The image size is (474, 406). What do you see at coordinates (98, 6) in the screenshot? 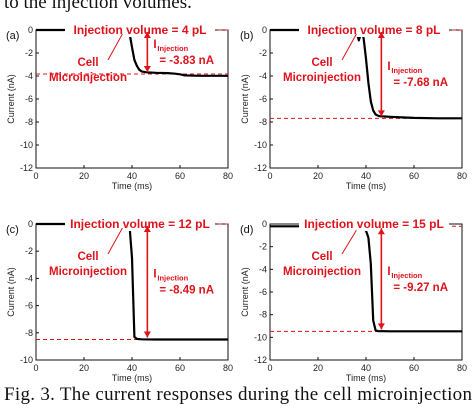
I see `caption-top: to the injection volumes.` at bounding box center [98, 6].